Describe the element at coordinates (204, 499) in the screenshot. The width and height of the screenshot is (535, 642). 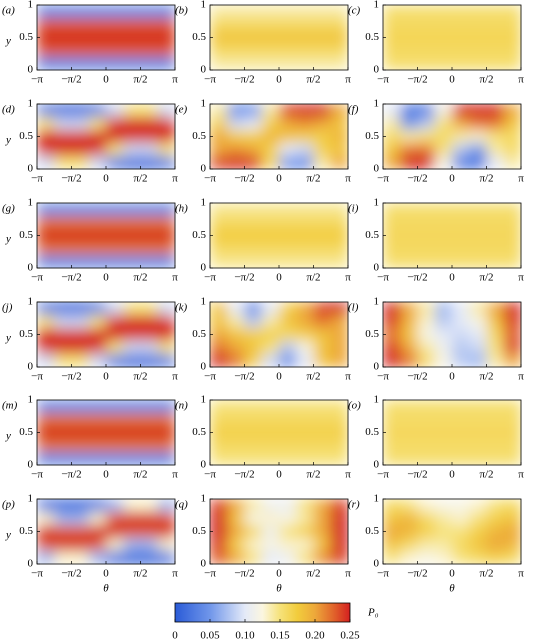
I see `y-tick-label: 1` at that location.